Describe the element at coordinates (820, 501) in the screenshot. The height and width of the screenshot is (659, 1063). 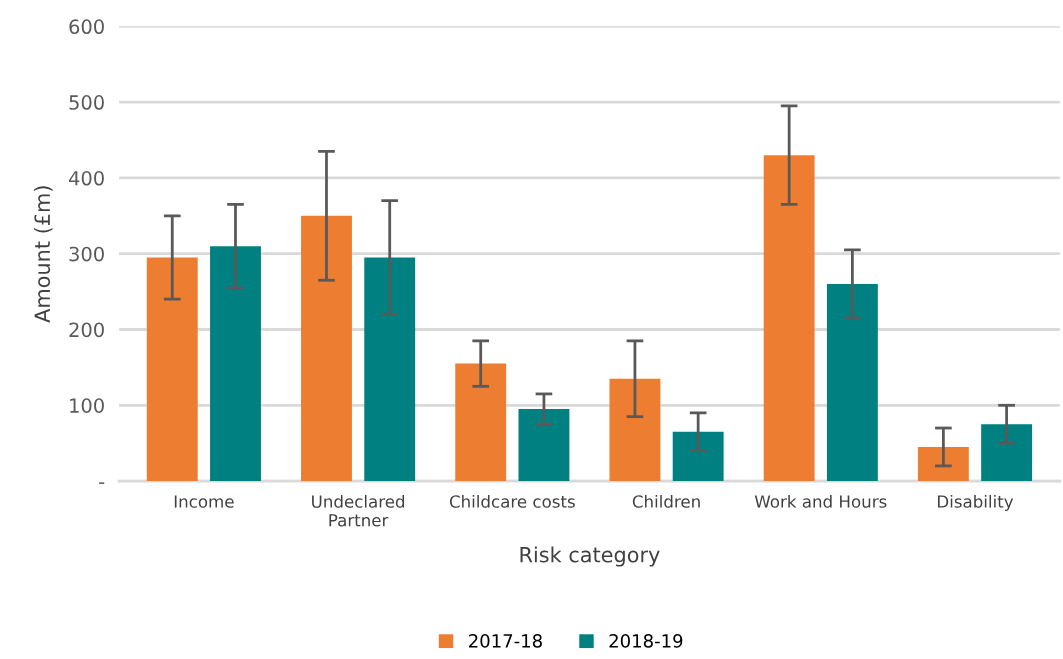
I see `x-tick-label: Work and Hours` at that location.